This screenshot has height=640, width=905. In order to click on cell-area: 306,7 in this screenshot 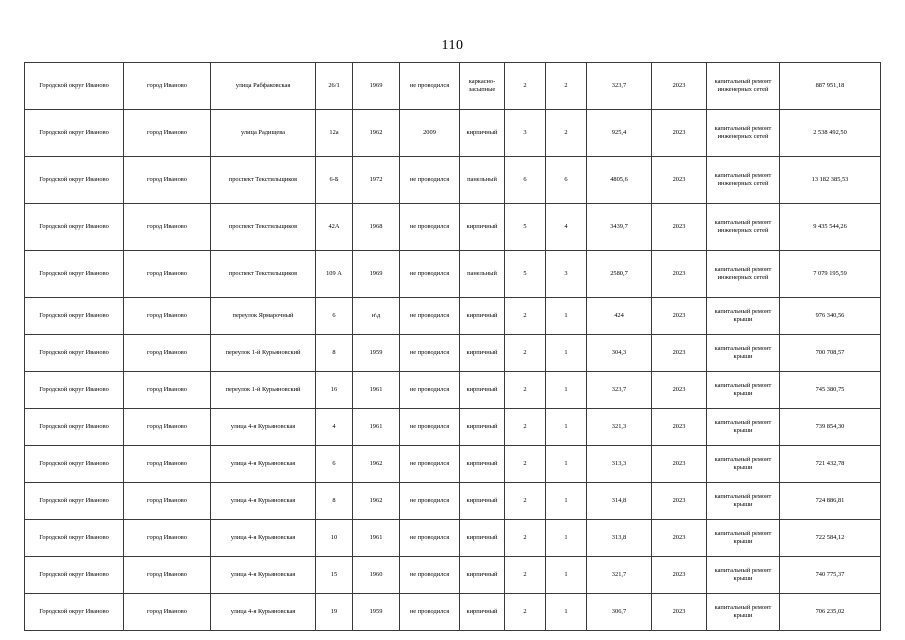, I will do `click(619, 612)`.